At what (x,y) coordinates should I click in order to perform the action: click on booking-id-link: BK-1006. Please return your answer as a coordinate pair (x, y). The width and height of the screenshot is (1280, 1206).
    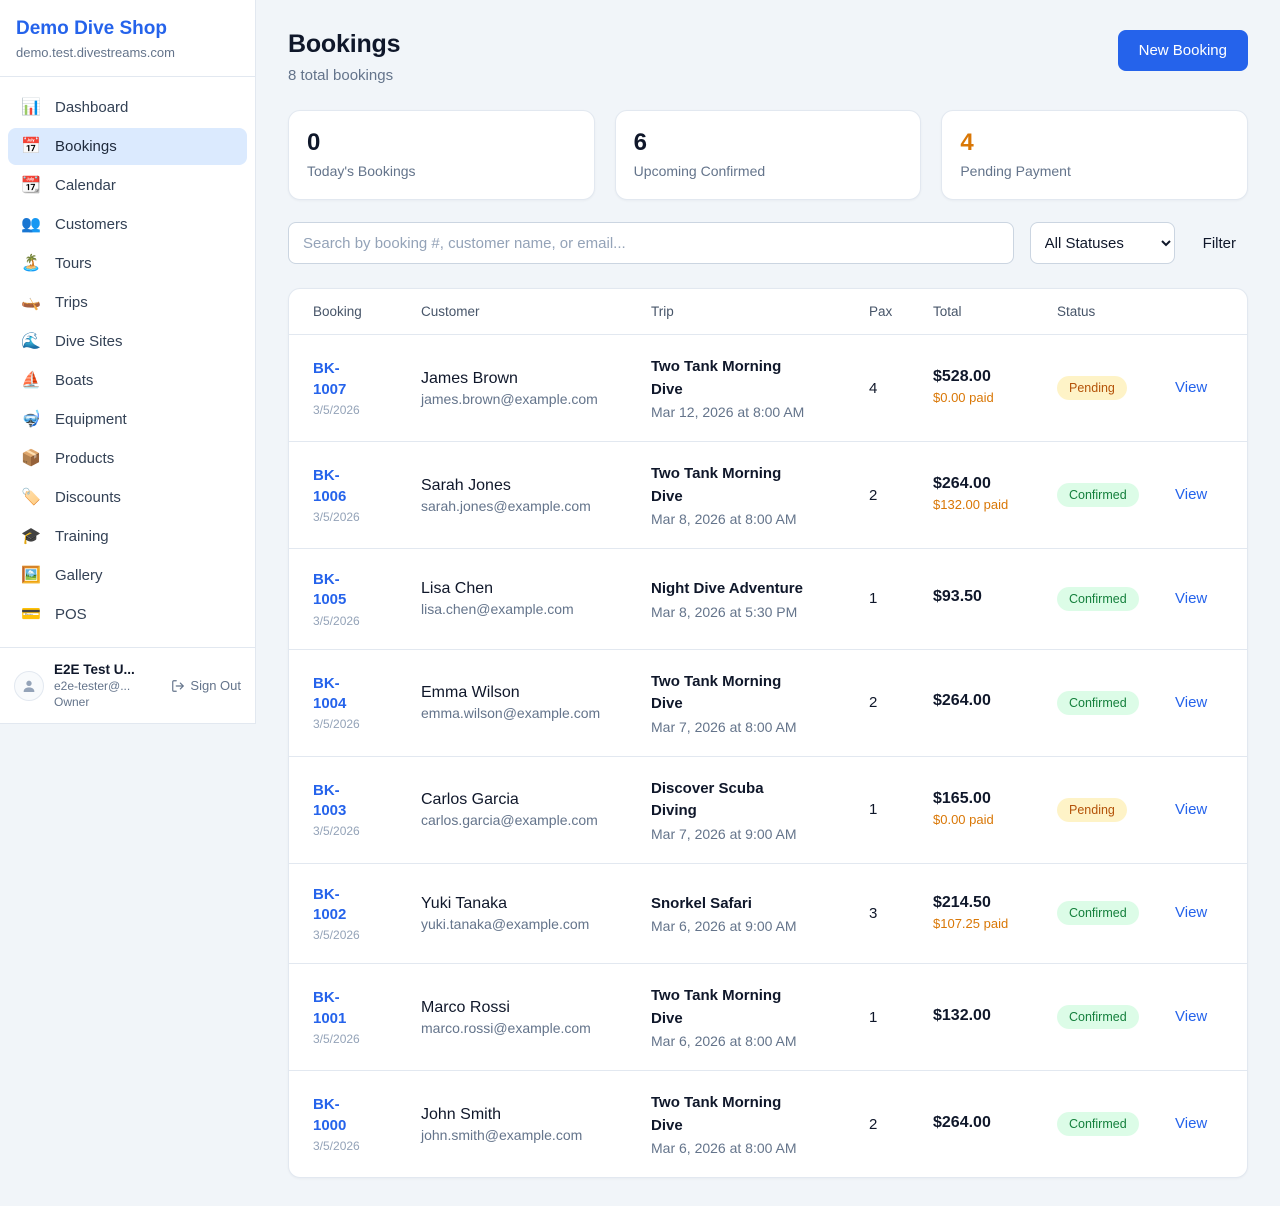
    Looking at the image, I should click on (330, 486).